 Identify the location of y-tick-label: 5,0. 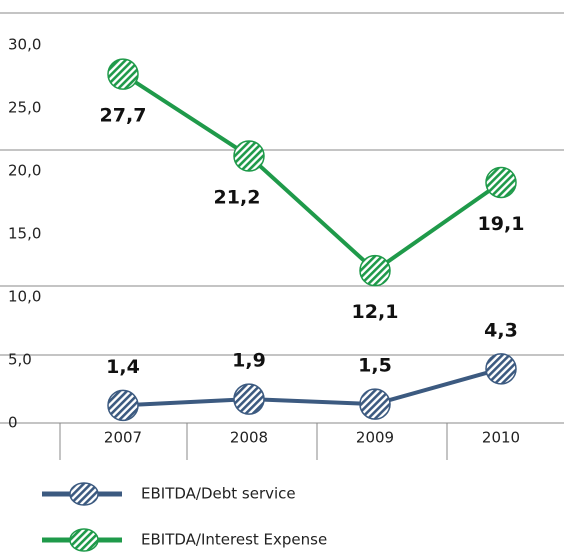
(20, 360).